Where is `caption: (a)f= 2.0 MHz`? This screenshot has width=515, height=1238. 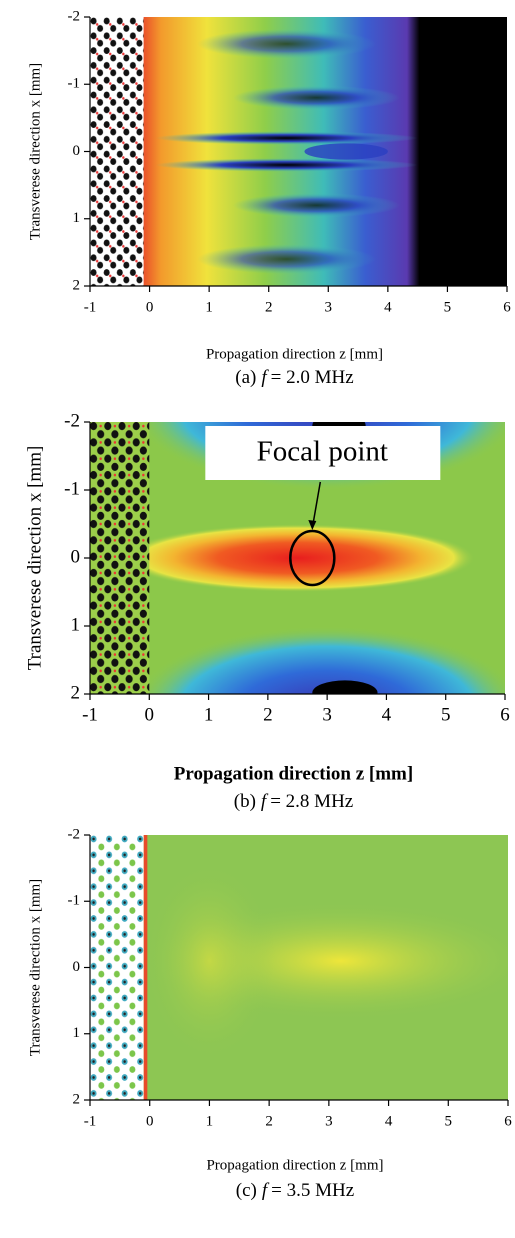
caption: (a)f= 2.0 MHz is located at coordinates (294, 377).